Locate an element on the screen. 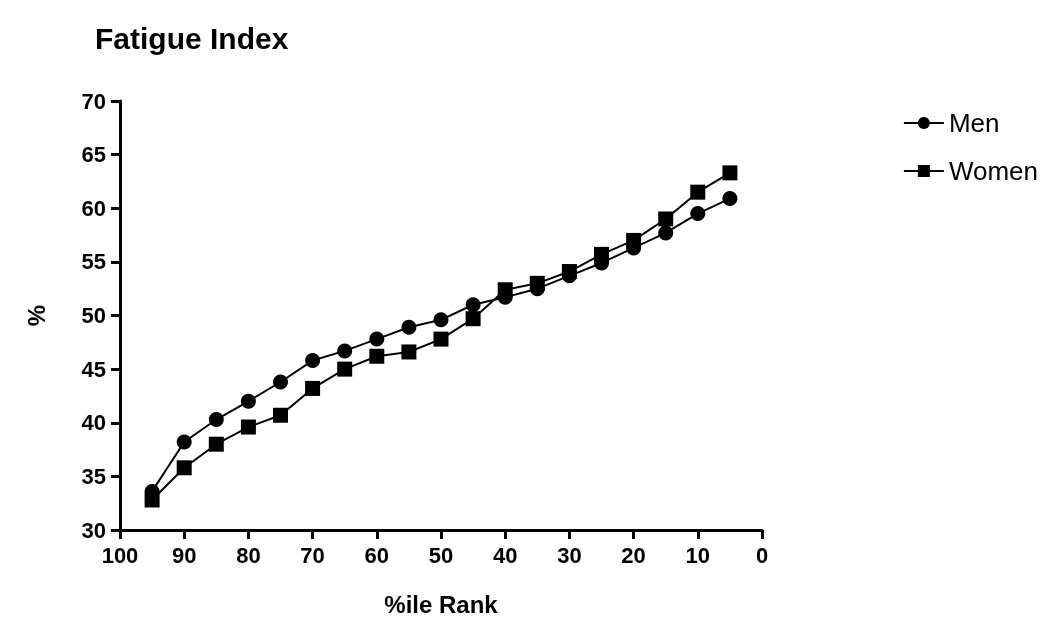 The image size is (1053, 641). legend-label: Women is located at coordinates (993, 171).